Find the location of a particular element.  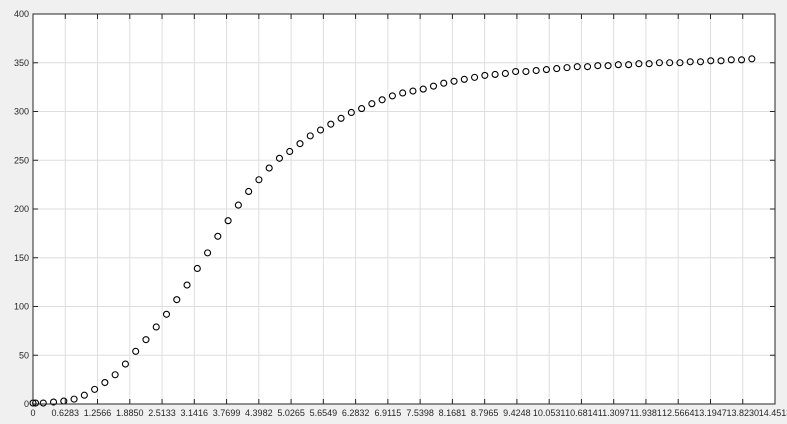

x-tick-label: 7.5398 is located at coordinates (420, 413).